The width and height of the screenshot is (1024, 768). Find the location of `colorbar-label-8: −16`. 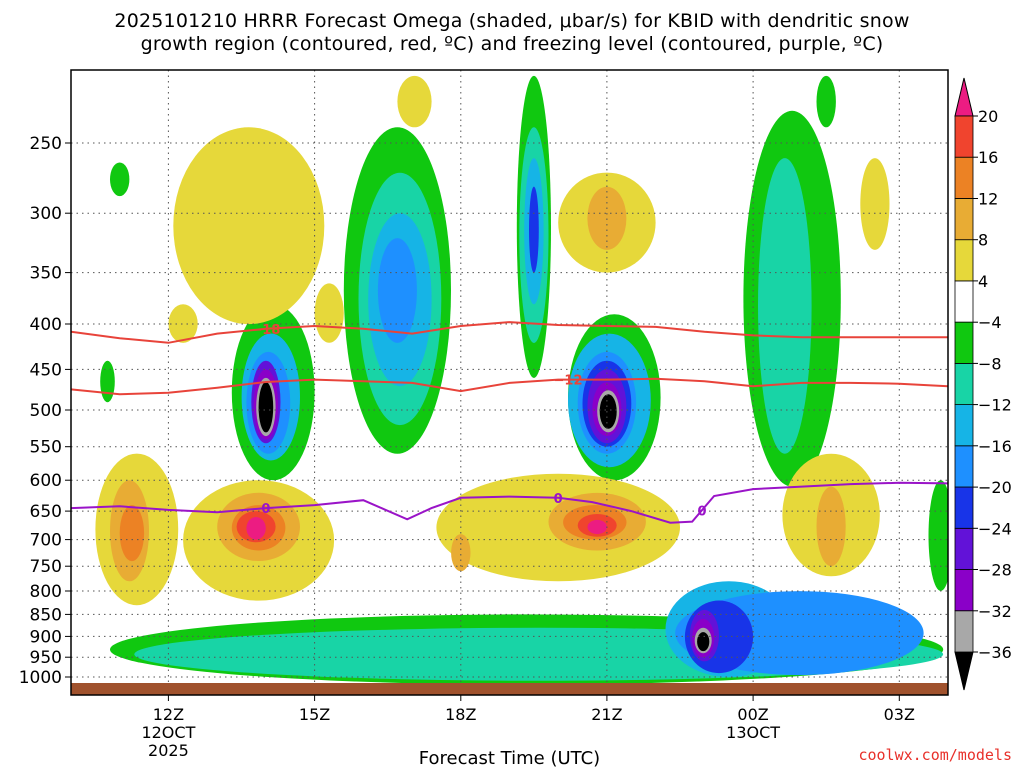

colorbar-label-8: −16 is located at coordinates (995, 446).